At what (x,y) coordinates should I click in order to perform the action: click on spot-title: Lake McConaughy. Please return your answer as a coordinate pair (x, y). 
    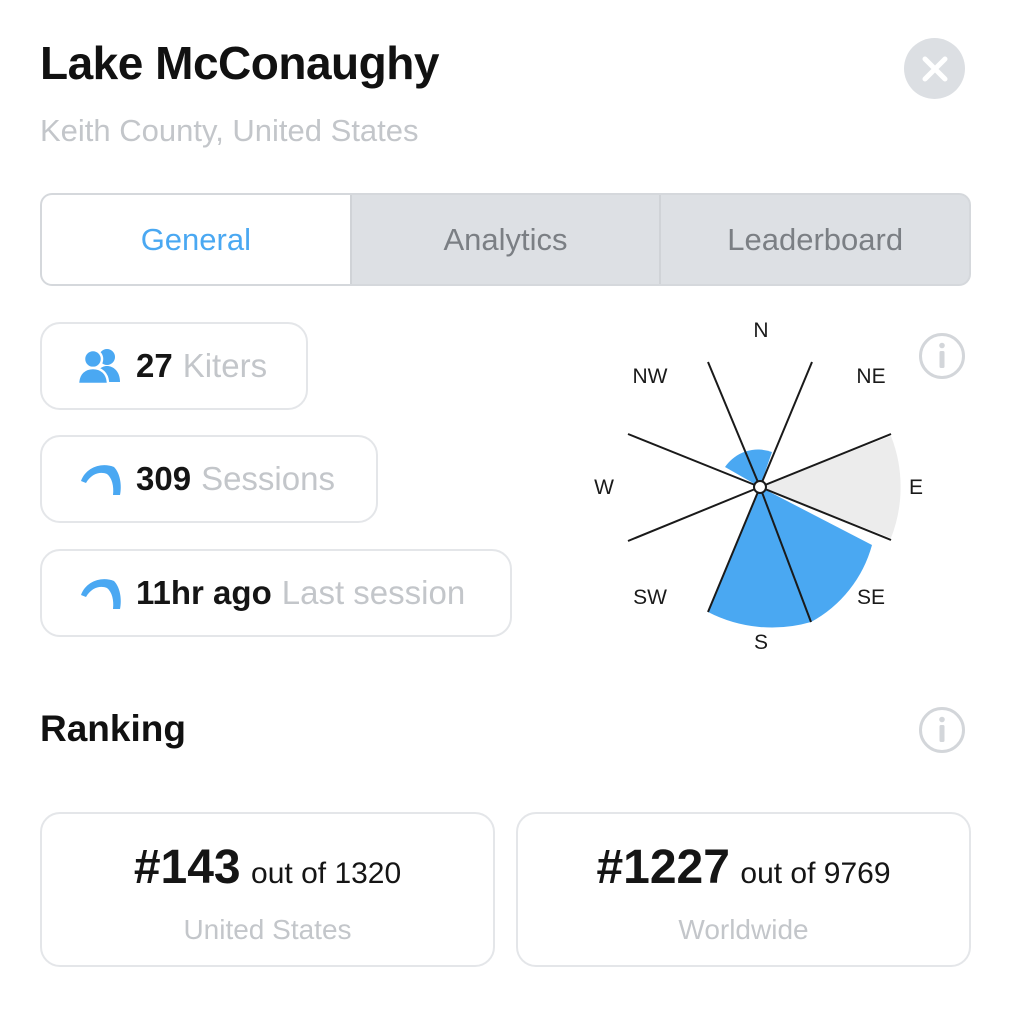
    Looking at the image, I should click on (239, 63).